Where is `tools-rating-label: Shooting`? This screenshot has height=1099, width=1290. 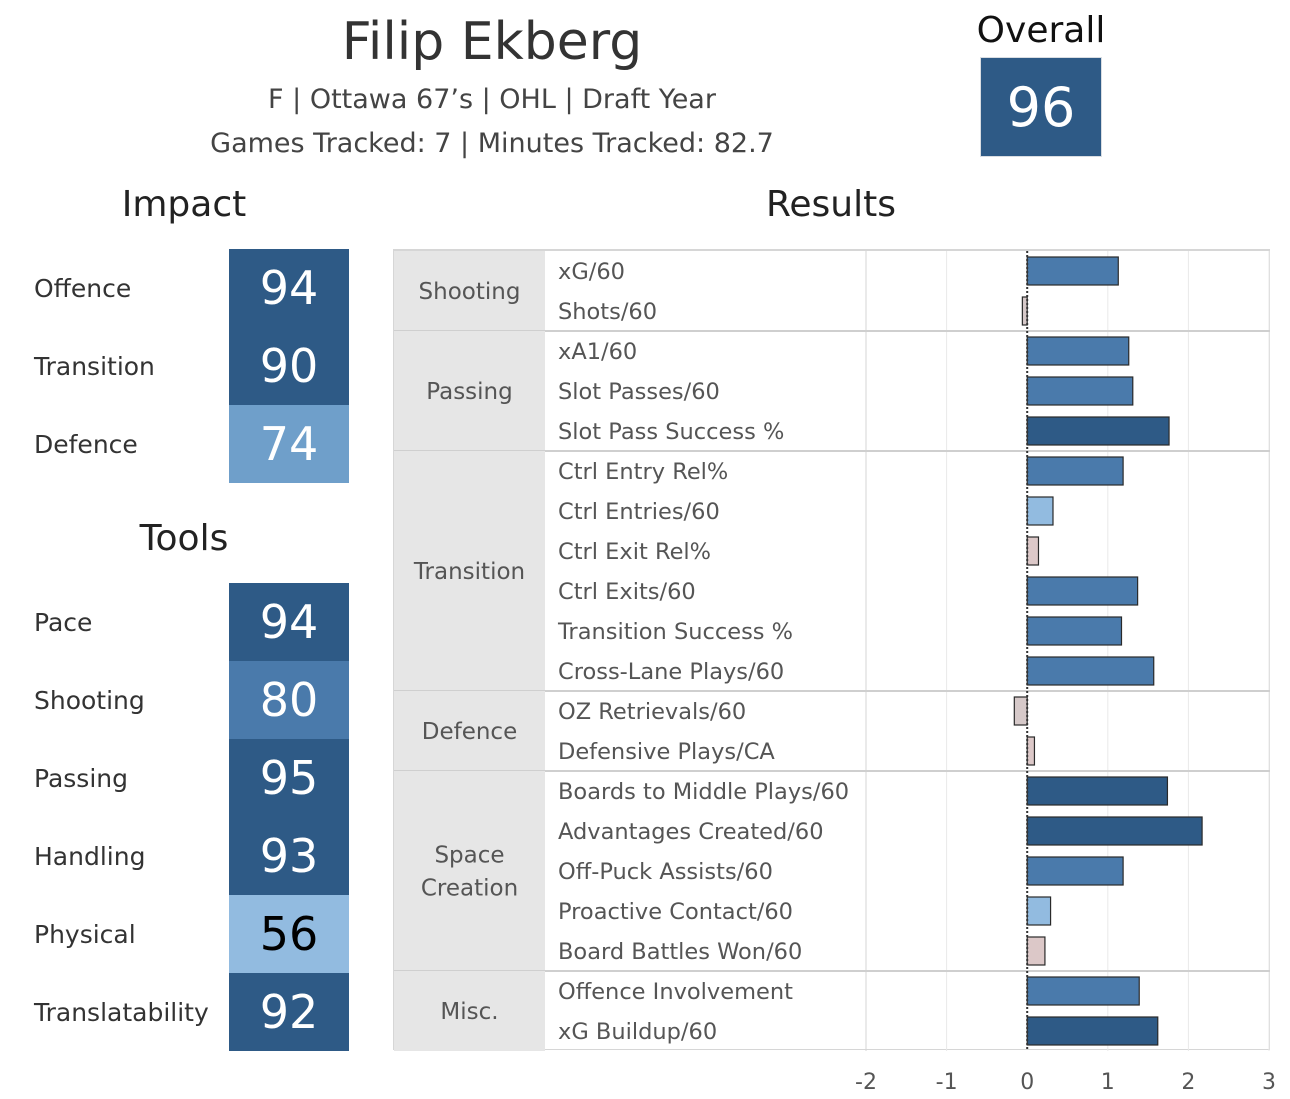 tools-rating-label: Shooting is located at coordinates (89, 700).